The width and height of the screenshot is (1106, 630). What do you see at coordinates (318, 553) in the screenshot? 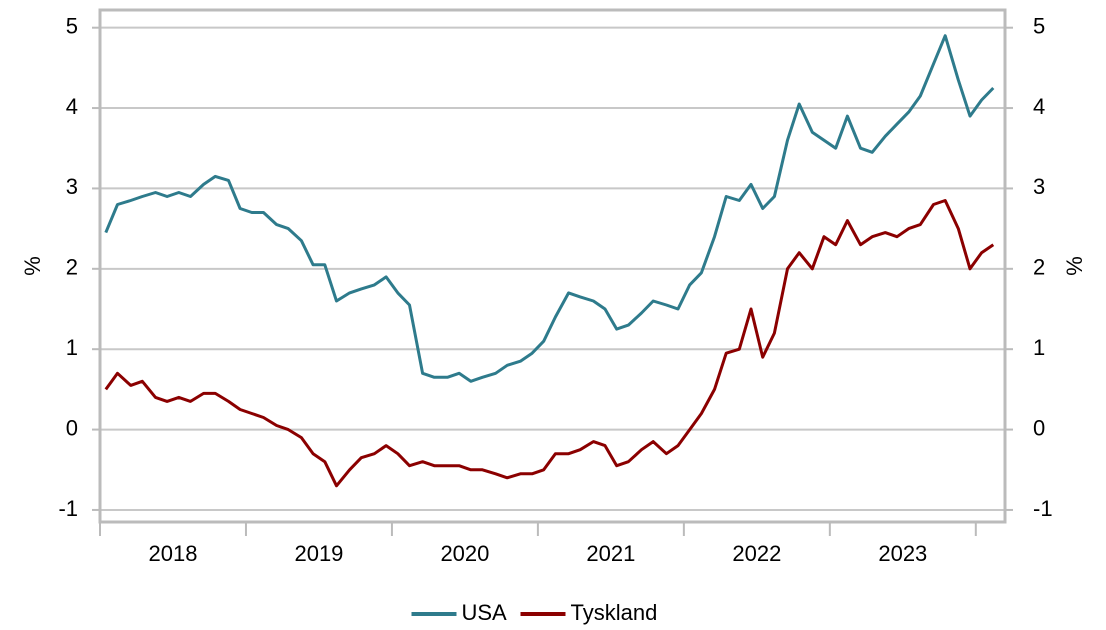
I see `x-tick-label: 2019` at bounding box center [318, 553].